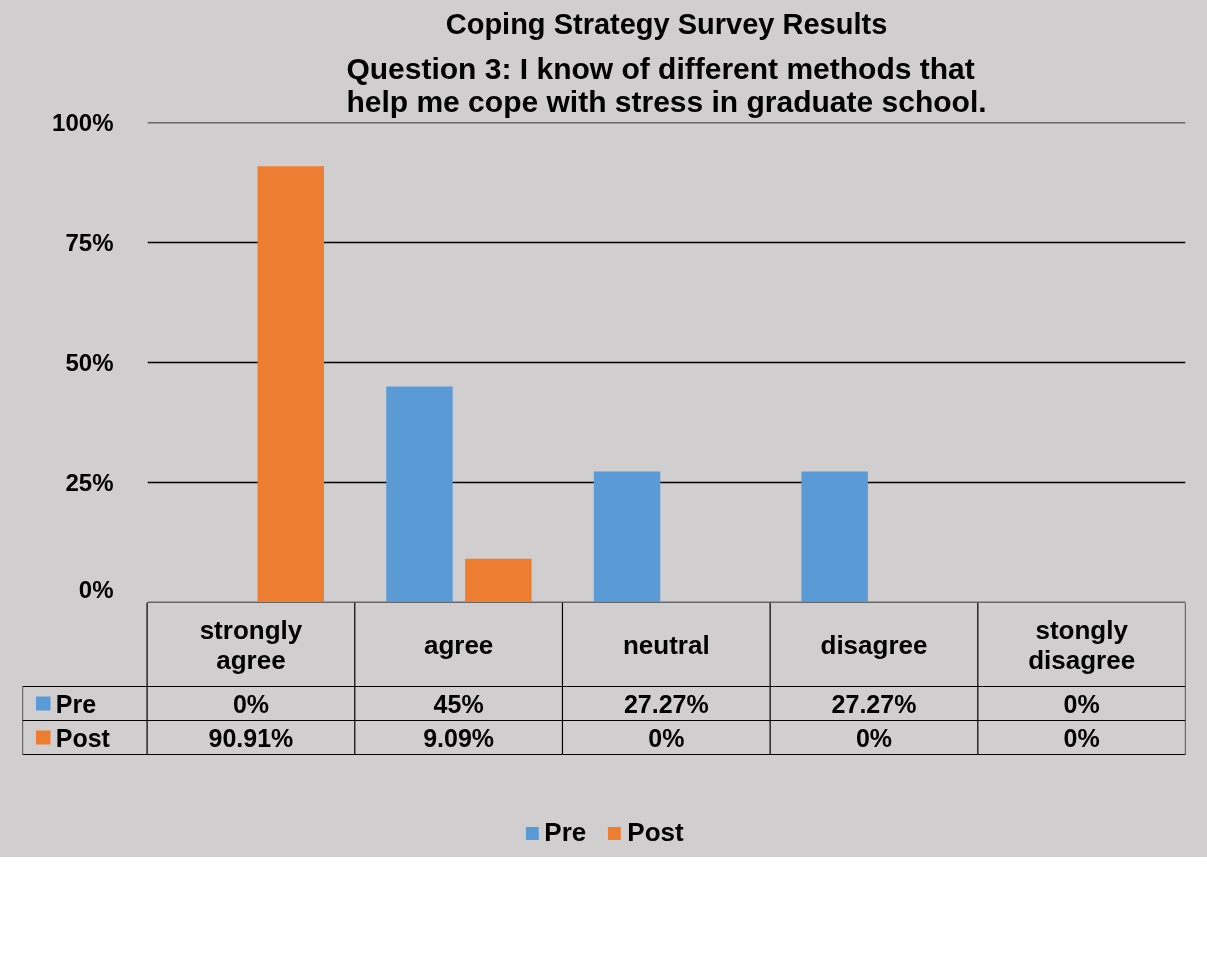  Describe the element at coordinates (89, 482) in the screenshot. I see `y-tick-label: 25%` at that location.